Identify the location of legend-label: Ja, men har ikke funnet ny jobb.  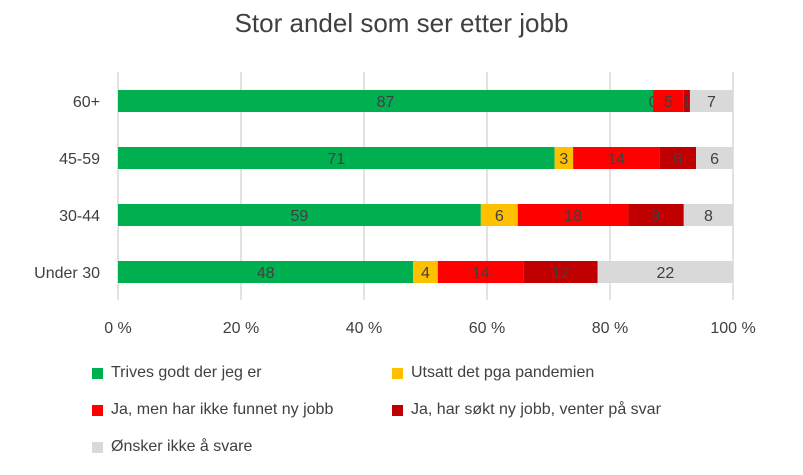
(222, 409).